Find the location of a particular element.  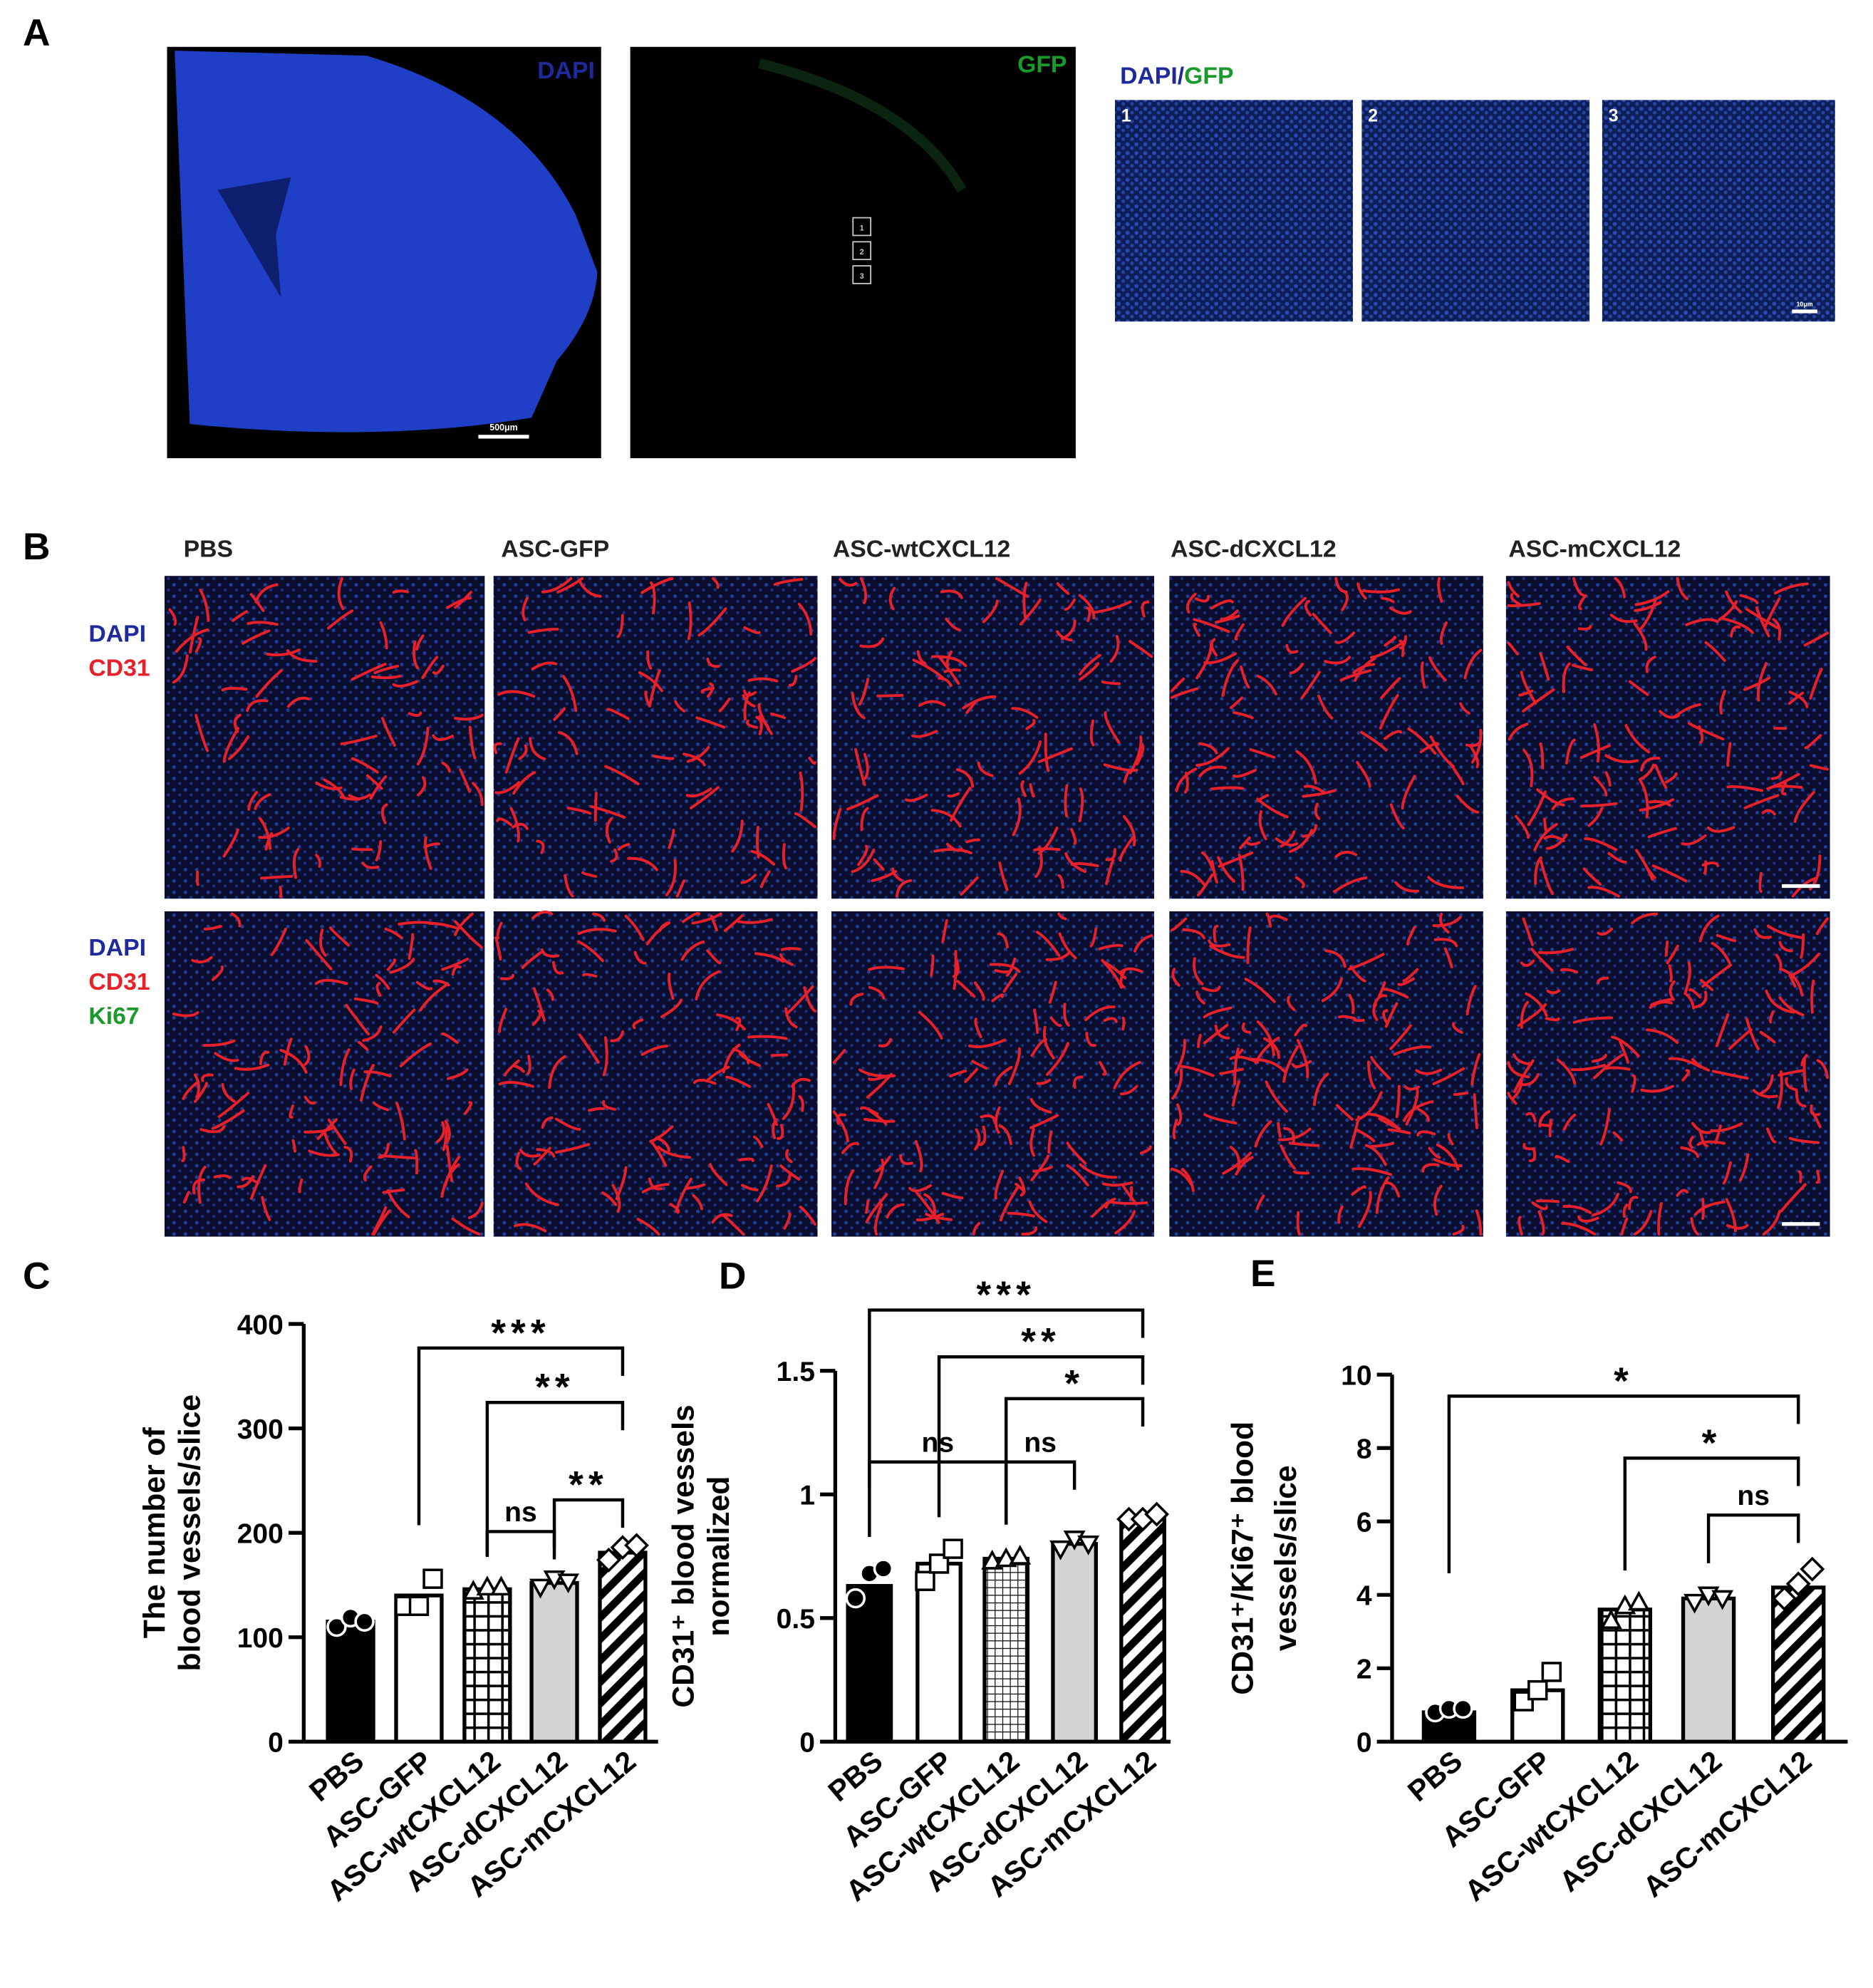

y-tick-label: 100 is located at coordinates (260, 1638).